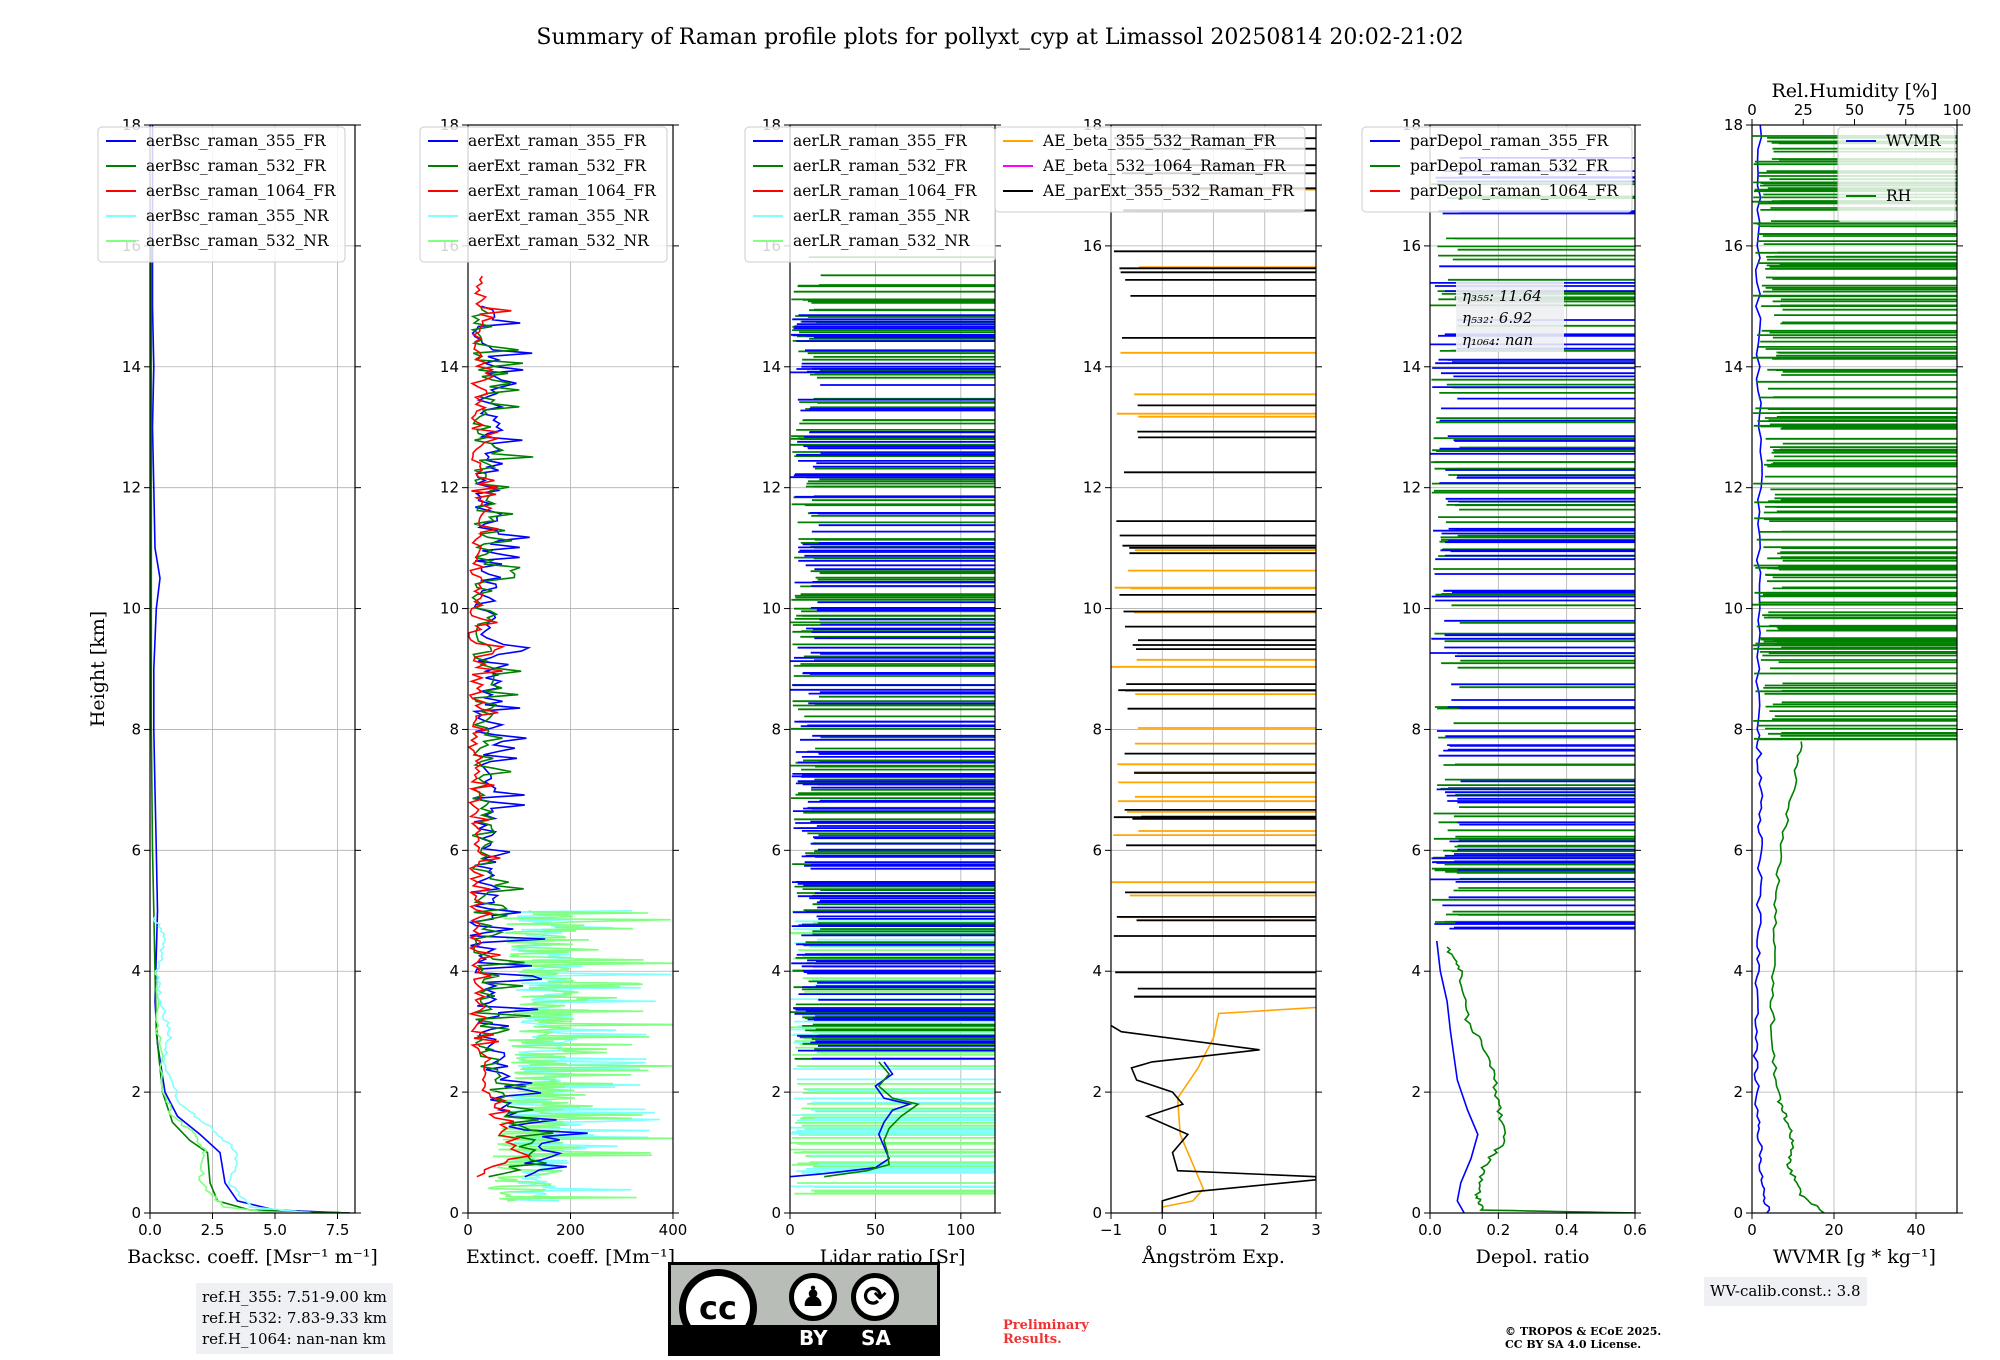 This screenshot has height=1360, width=2000. What do you see at coordinates (1164, 166) in the screenshot?
I see `legend-label: AE_beta_532_1064_Raman_FR` at bounding box center [1164, 166].